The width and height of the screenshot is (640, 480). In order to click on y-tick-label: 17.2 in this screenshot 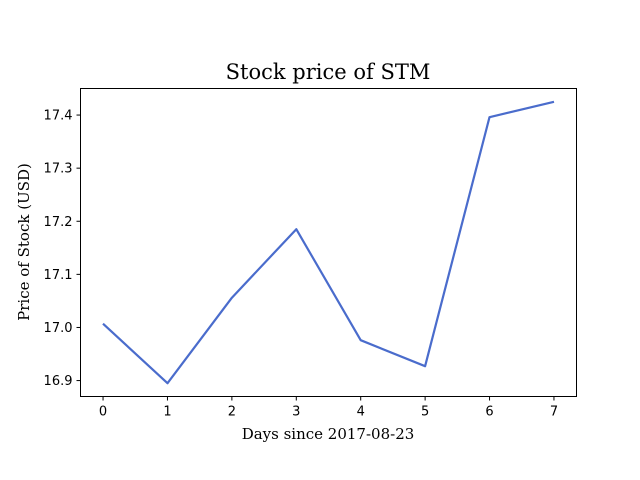, I will do `click(58, 222)`.